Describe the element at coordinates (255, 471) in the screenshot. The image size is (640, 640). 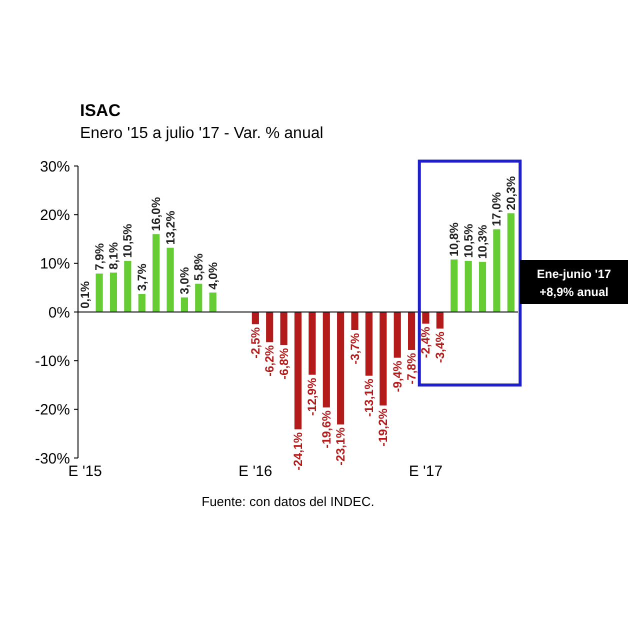
I see `x-tick-label: E '16` at that location.